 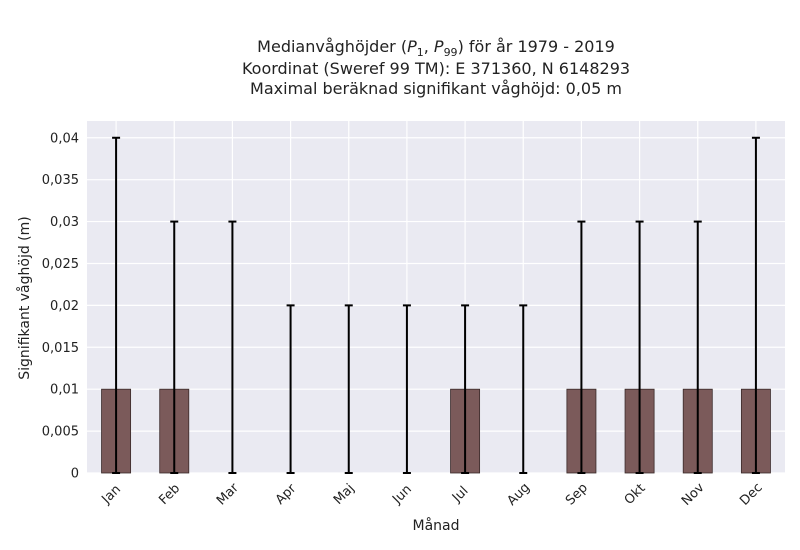 I want to click on error-bar-aug, so click(x=523, y=389).